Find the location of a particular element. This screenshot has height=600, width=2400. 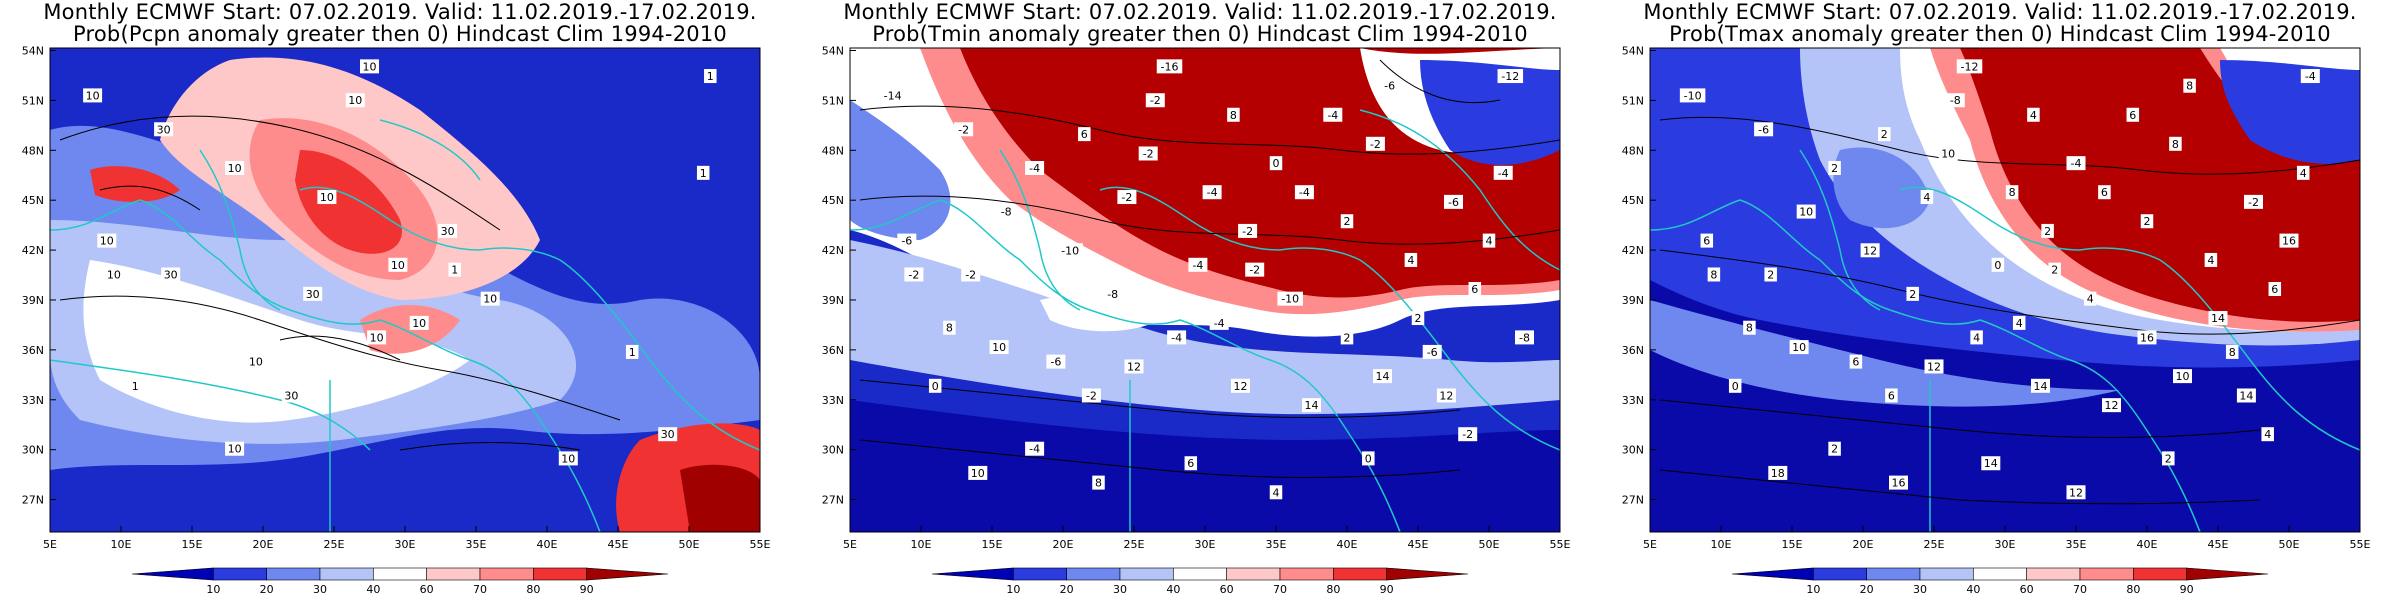

lat-tick-label: 42N is located at coordinates (833, 250).